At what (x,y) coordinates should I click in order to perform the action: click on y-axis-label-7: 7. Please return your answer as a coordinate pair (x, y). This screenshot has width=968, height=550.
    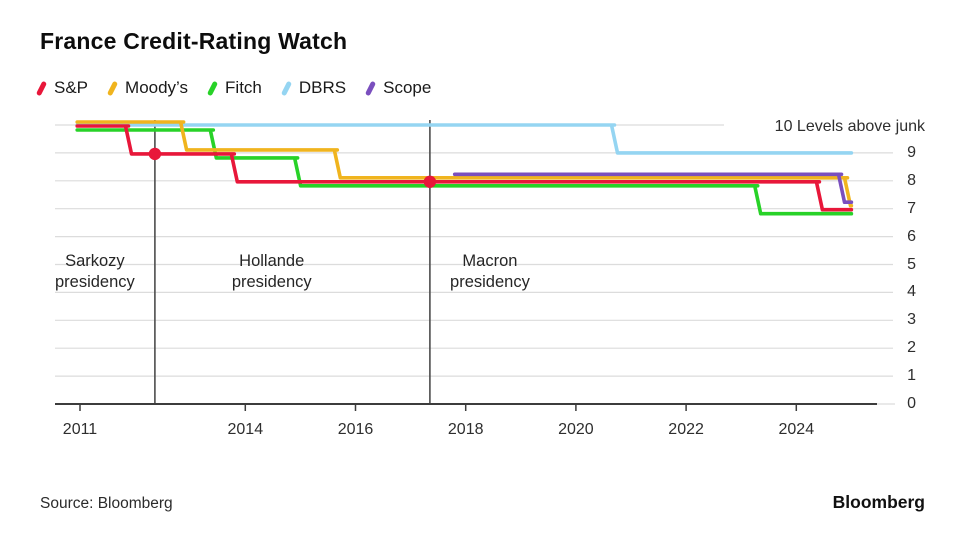
    Looking at the image, I should click on (911, 208).